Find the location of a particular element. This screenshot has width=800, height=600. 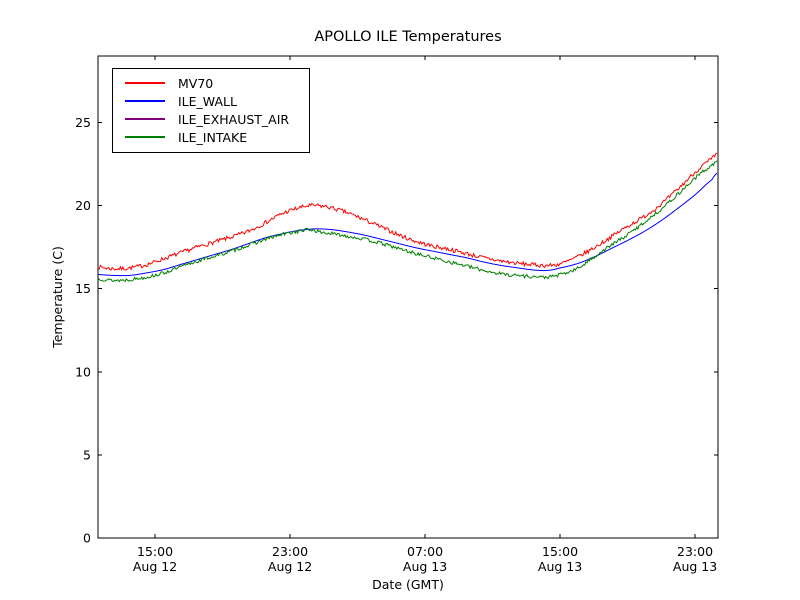

legend-entry-ile_exhaust_air: ILE_EXHAUST_AIR is located at coordinates (212, 119).